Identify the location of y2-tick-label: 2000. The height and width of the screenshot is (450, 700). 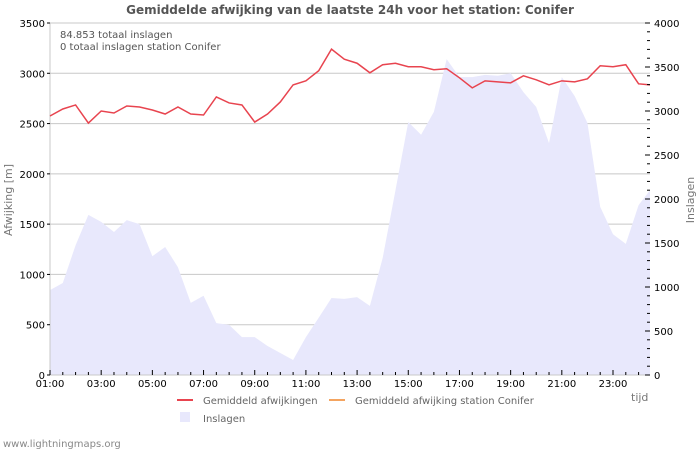
(666, 200).